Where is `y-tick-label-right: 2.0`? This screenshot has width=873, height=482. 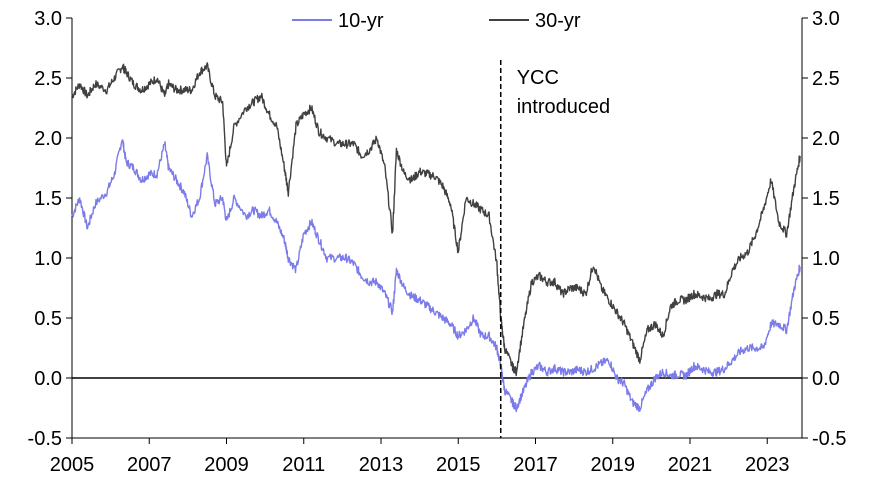
y-tick-label-right: 2.0 is located at coordinates (826, 139).